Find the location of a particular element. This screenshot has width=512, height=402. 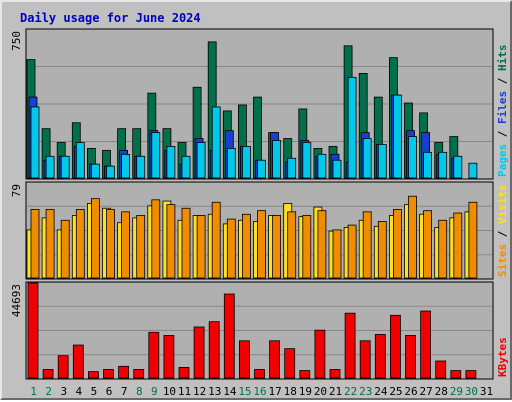

x-tick-label-day-2: 2 is located at coordinates (48, 391).